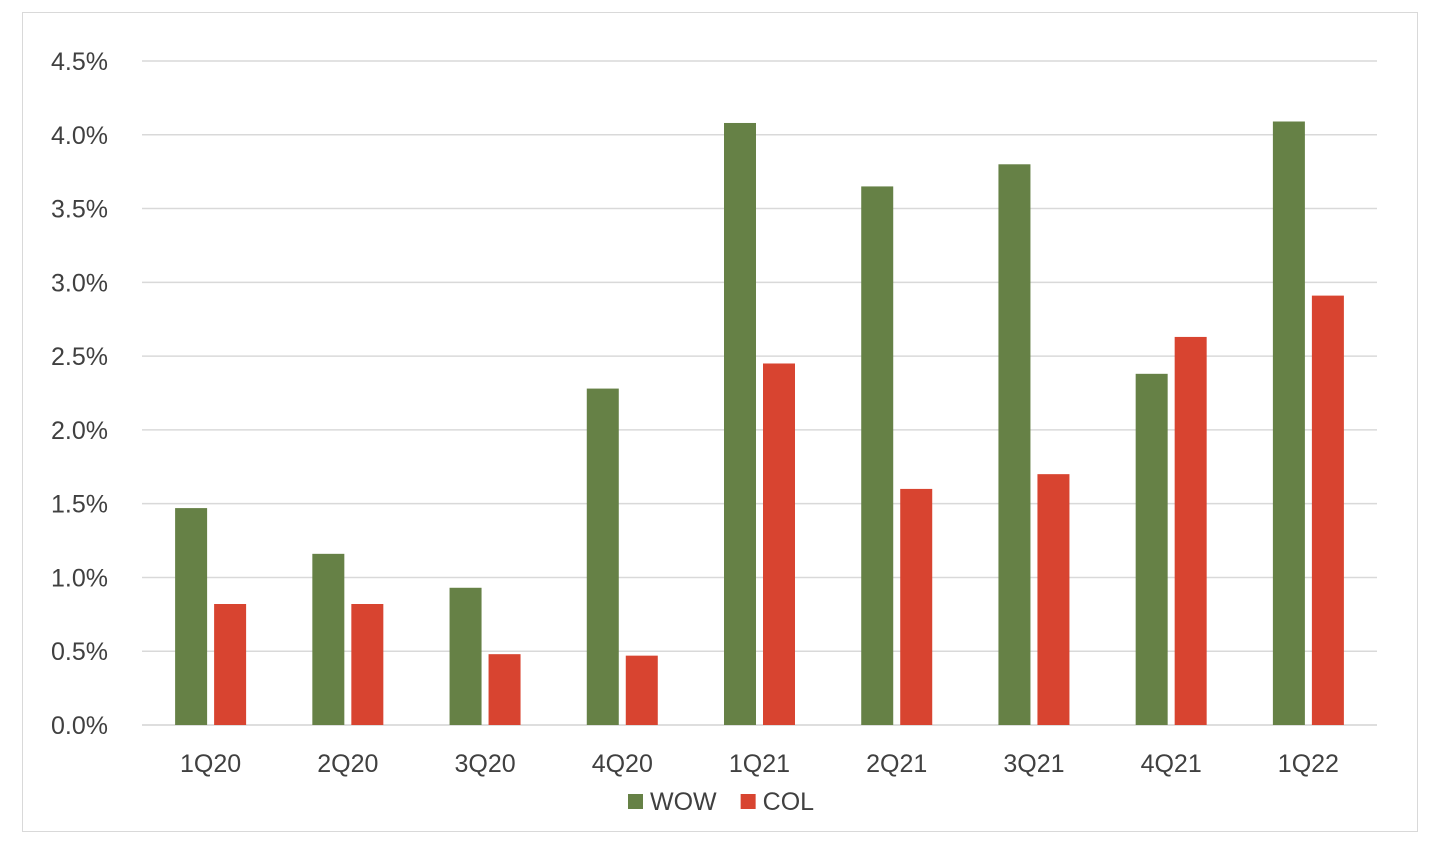 This screenshot has height=852, width=1440. What do you see at coordinates (641, 690) in the screenshot?
I see `bar-col-4Q20` at bounding box center [641, 690].